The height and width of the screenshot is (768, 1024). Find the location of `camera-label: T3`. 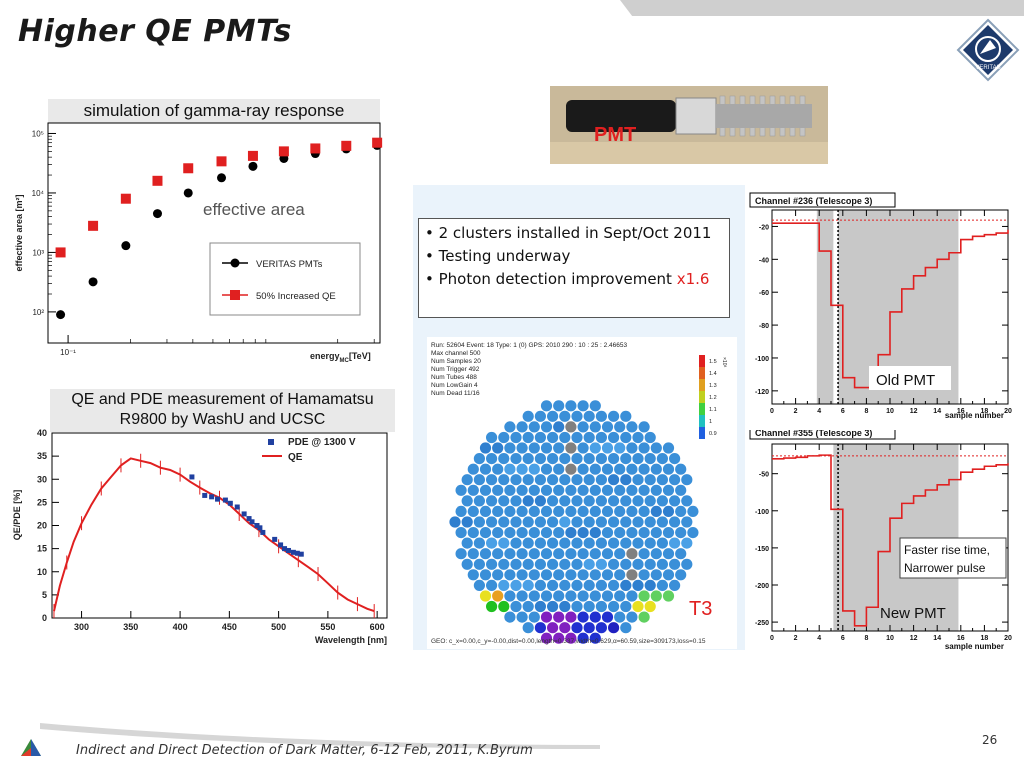

camera-label: T3 is located at coordinates (700, 609).